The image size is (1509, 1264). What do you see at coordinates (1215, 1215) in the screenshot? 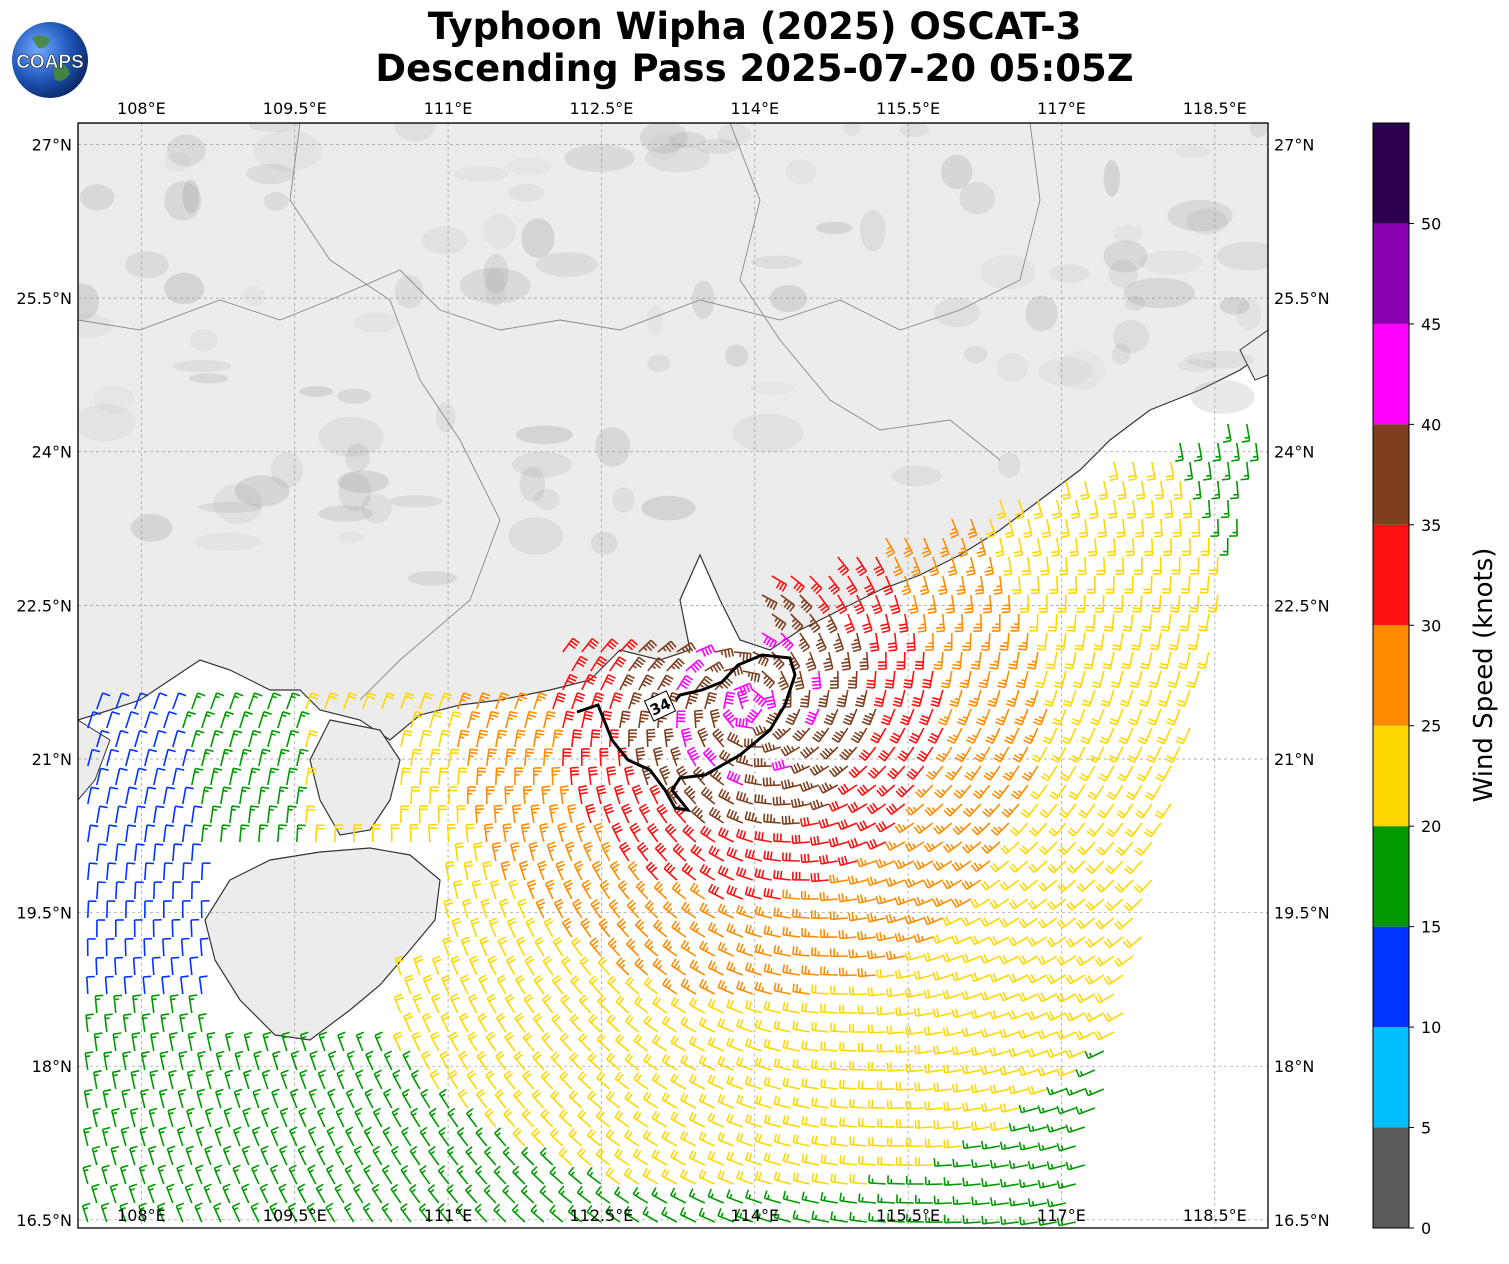
I see `lon-tick-label-bottom: 118.5°E` at bounding box center [1215, 1215].